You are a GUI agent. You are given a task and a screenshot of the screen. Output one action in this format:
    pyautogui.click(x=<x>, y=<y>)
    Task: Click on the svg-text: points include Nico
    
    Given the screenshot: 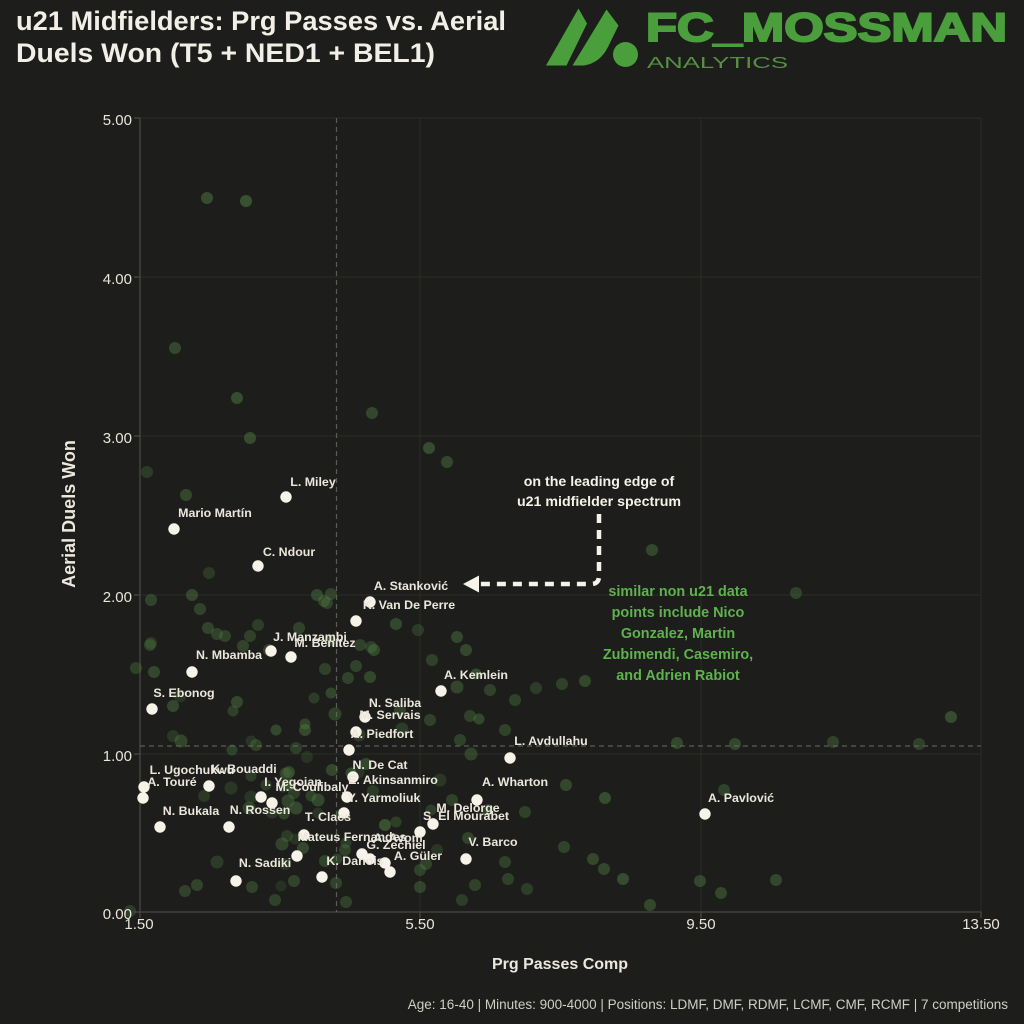 What is the action you would take?
    pyautogui.click(x=678, y=613)
    